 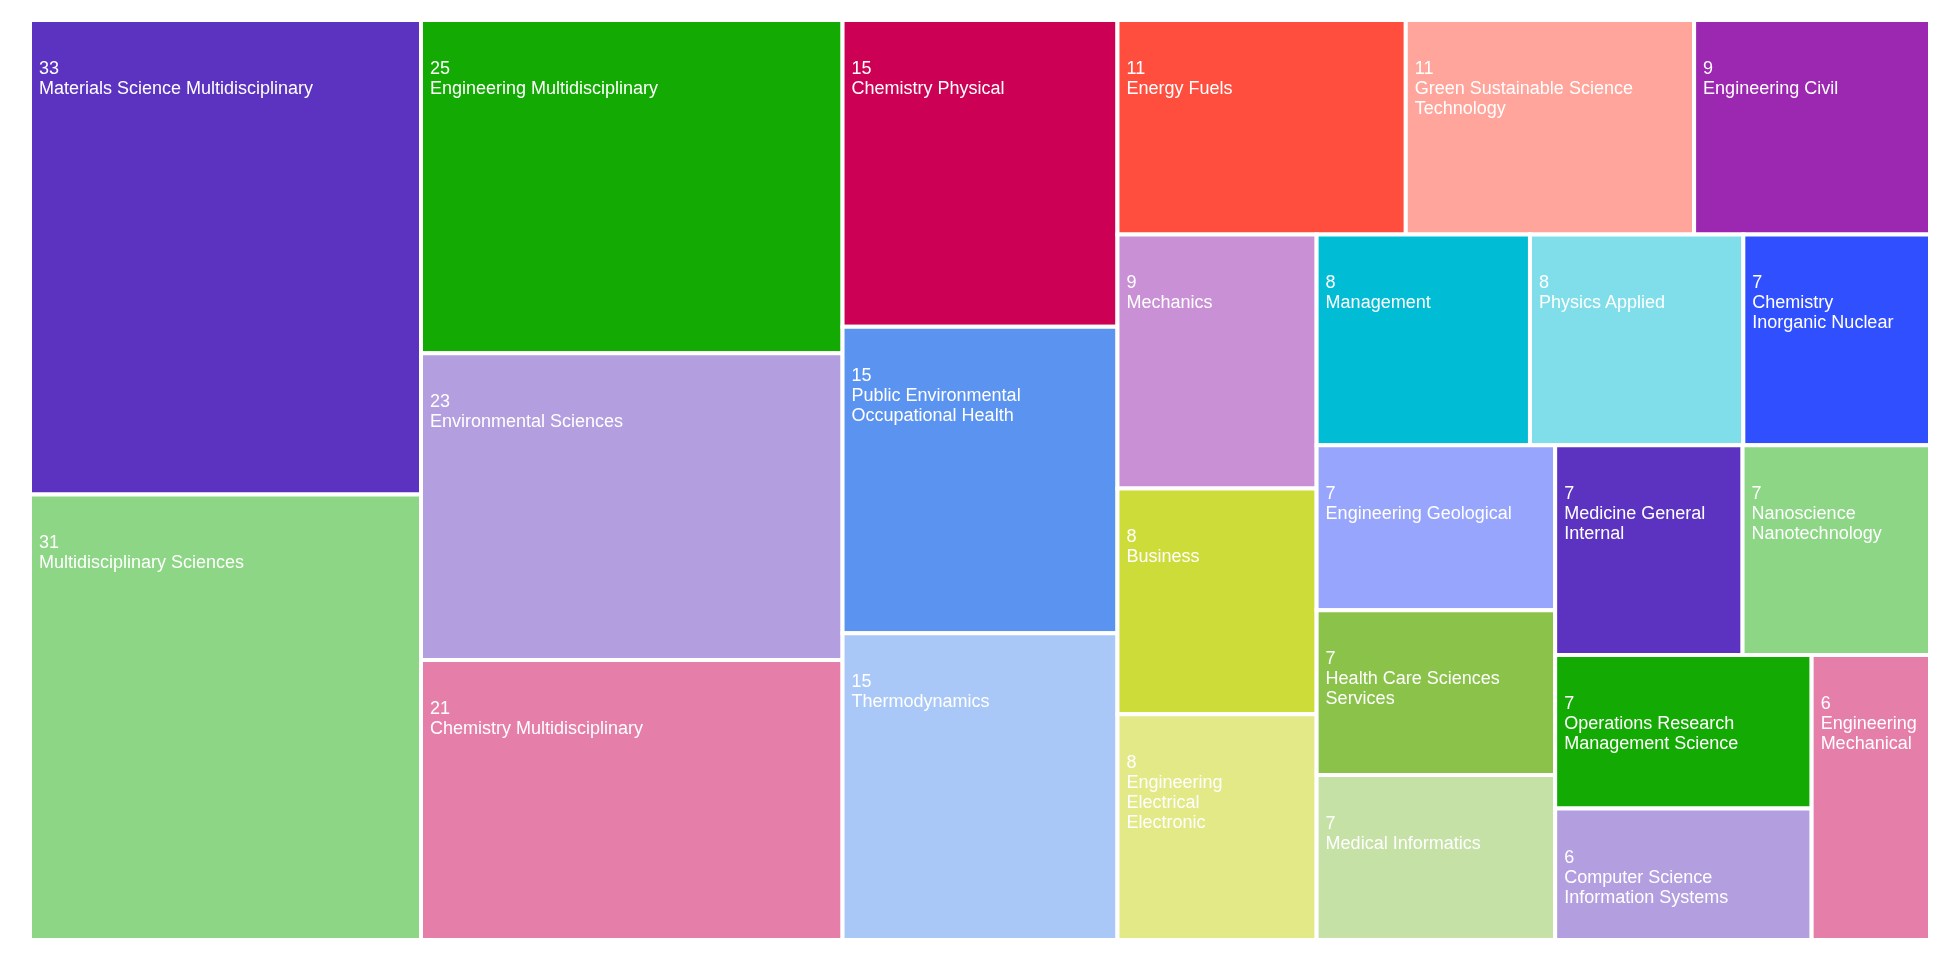 What do you see at coordinates (176, 88) in the screenshot?
I see `category-label: Materials Science Multidisciplinary` at bounding box center [176, 88].